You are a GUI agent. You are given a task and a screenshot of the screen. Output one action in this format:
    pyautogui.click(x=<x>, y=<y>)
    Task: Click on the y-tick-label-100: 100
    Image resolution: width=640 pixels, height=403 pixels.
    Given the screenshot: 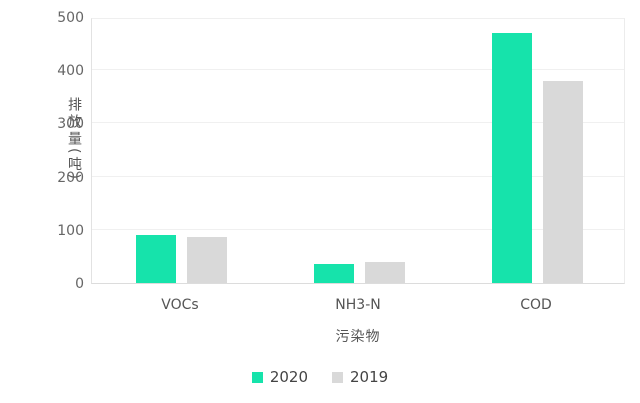 What is the action you would take?
    pyautogui.click(x=70, y=230)
    